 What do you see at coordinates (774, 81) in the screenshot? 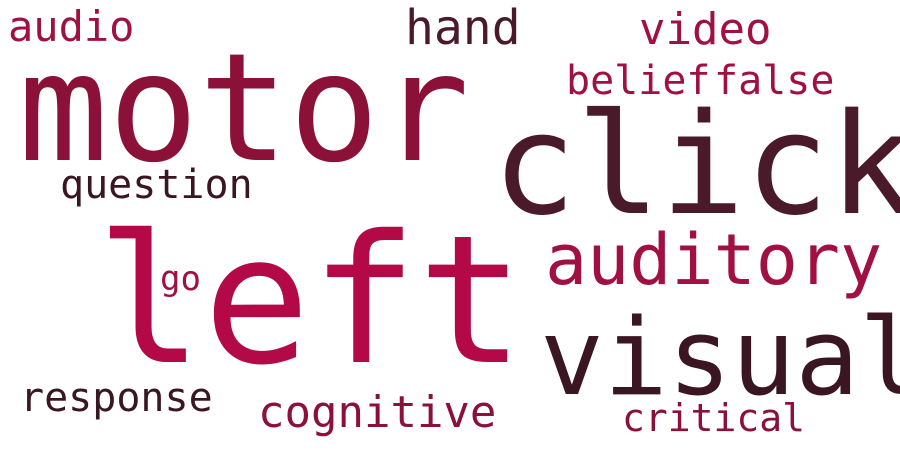
I see `word-false: false` at bounding box center [774, 81].